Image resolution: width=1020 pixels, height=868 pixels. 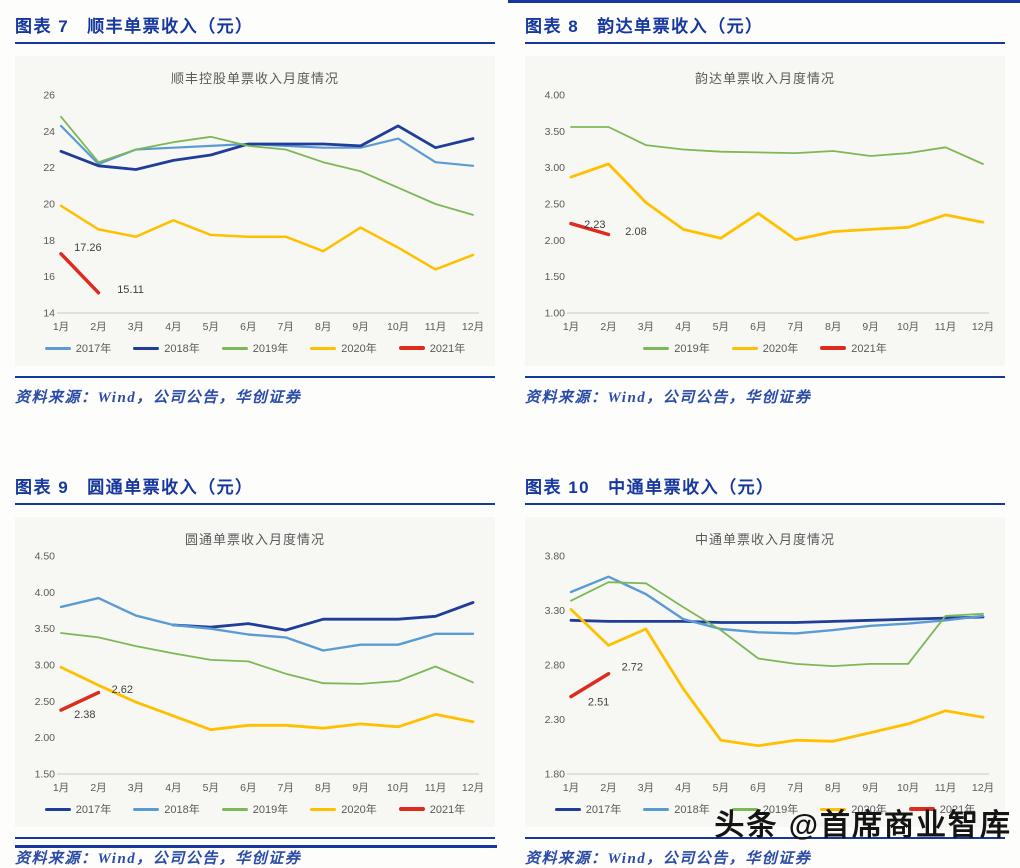 What do you see at coordinates (765, 28) in the screenshot?
I see `figure-header: 图表 8 韵达单票收入（元）` at bounding box center [765, 28].